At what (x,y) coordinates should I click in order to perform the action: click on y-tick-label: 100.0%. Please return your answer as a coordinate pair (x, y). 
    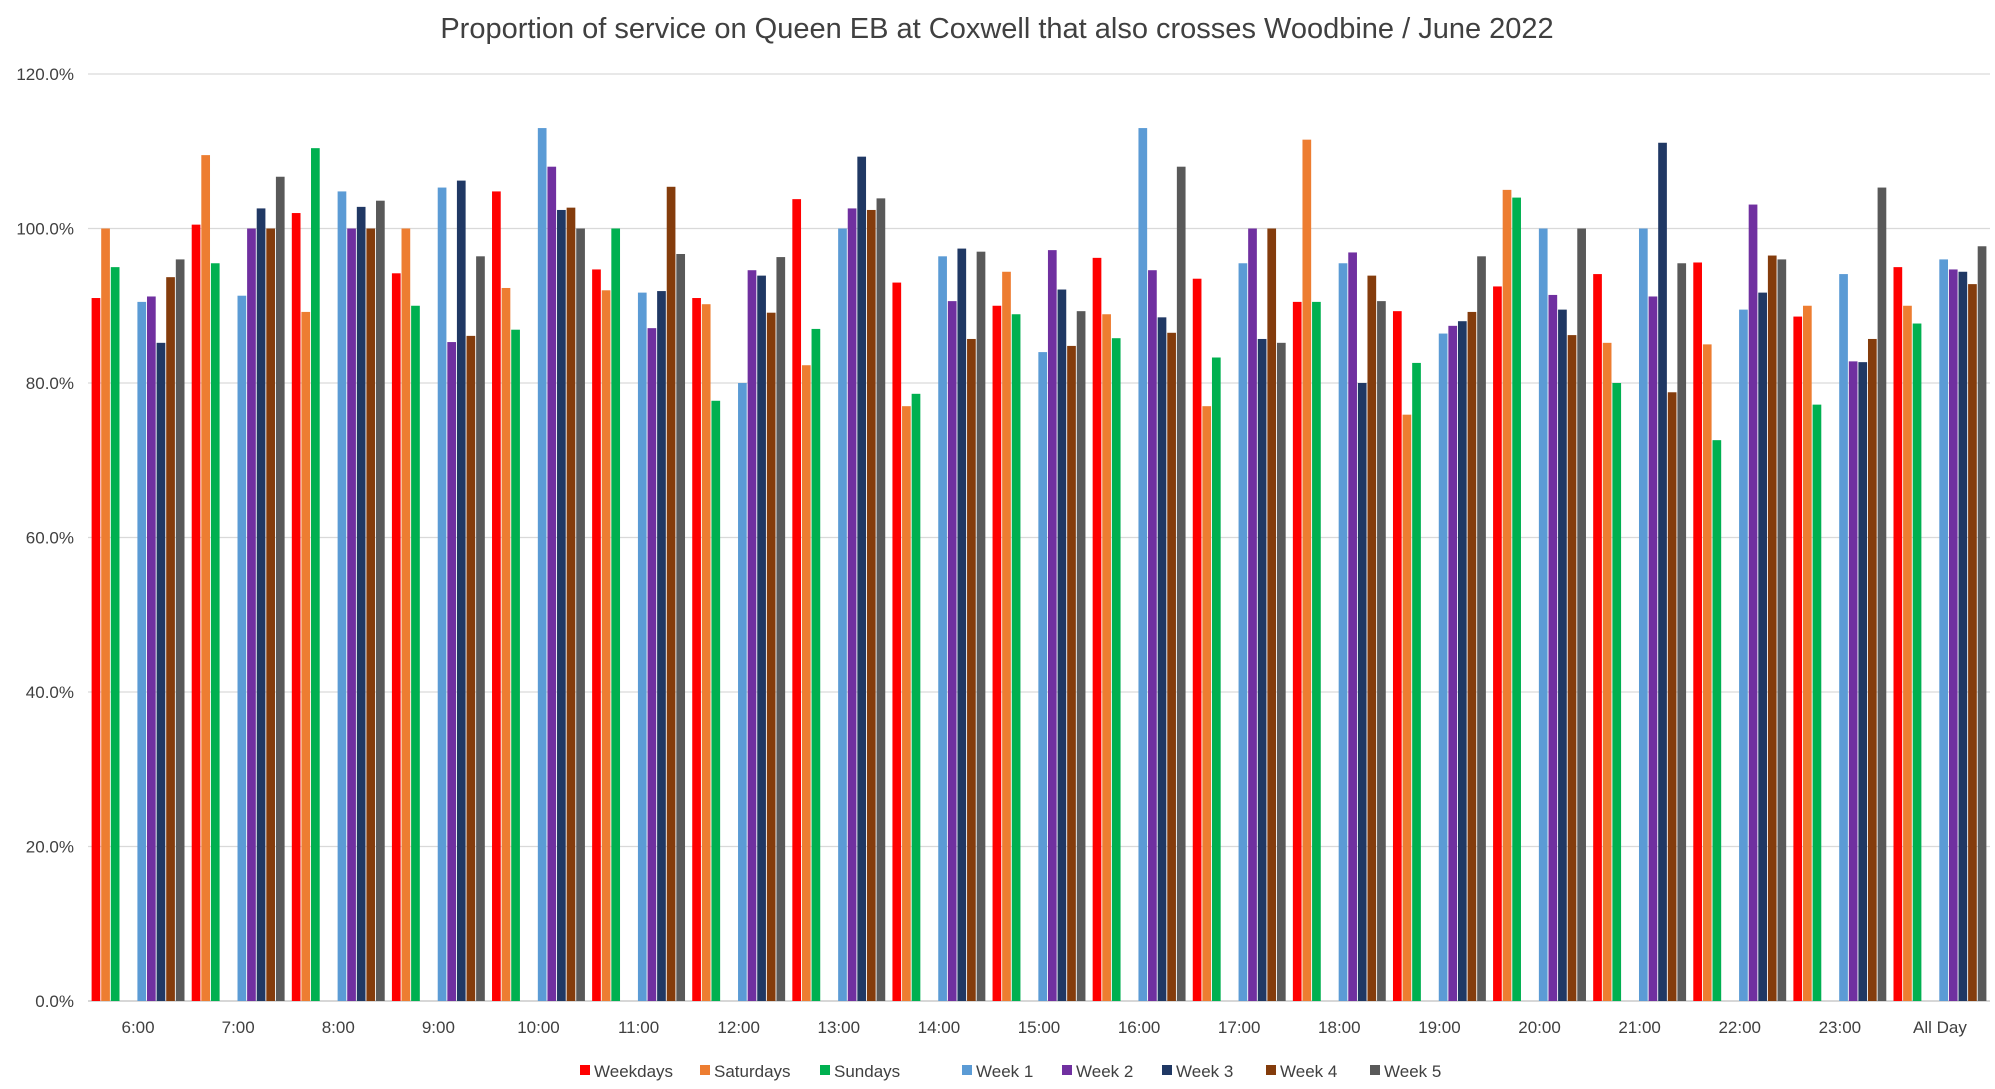
    Looking at the image, I should click on (45, 229).